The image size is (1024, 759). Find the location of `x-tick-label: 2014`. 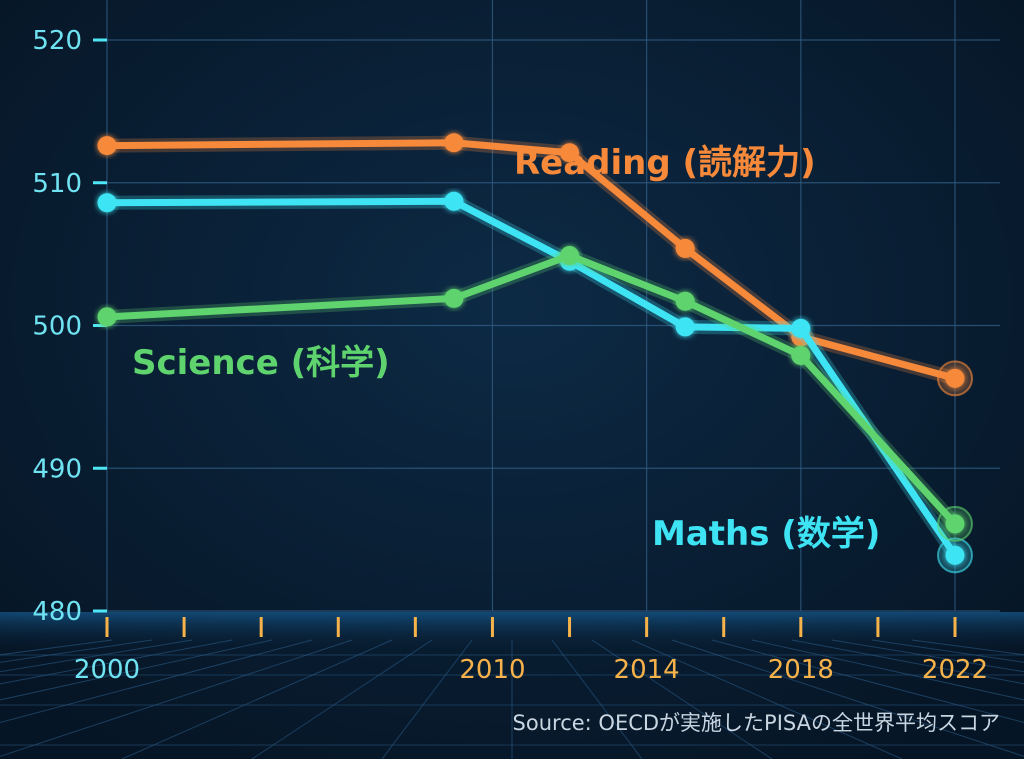

x-tick-label: 2014 is located at coordinates (647, 670).